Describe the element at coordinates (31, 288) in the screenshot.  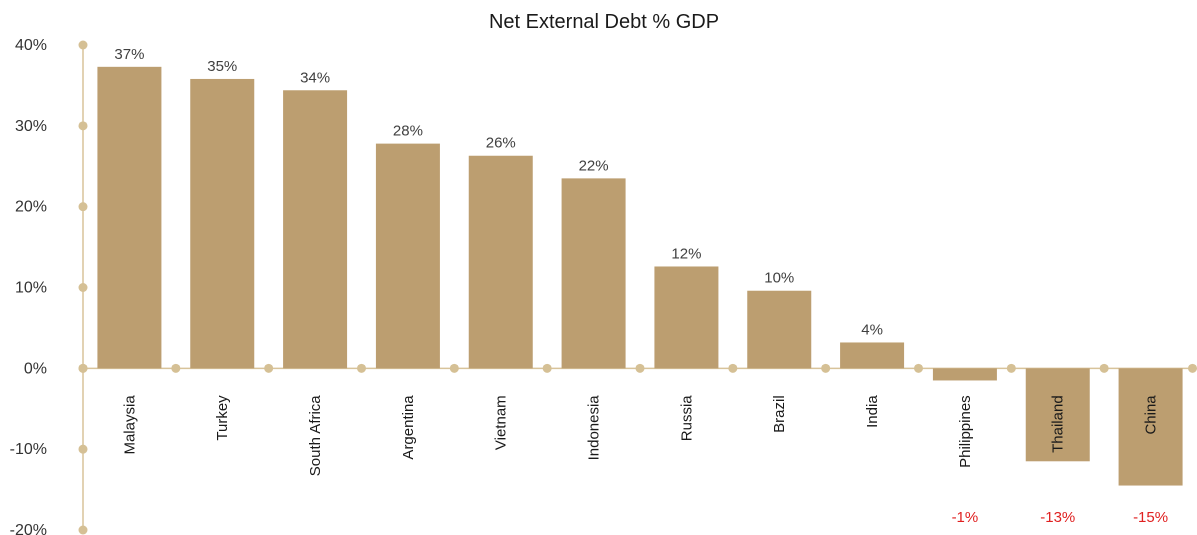
I see `y-tick-label: 10%` at that location.